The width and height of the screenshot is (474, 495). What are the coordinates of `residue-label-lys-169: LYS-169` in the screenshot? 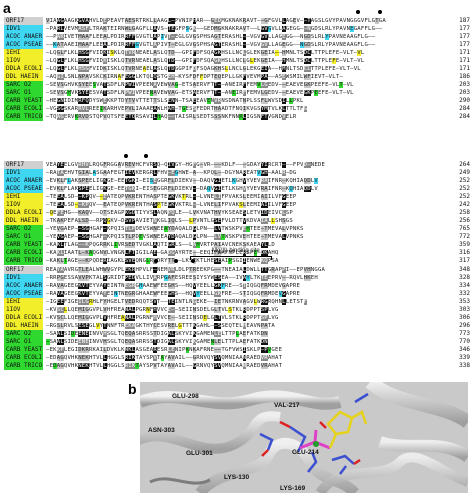 It's located at (293, 488).